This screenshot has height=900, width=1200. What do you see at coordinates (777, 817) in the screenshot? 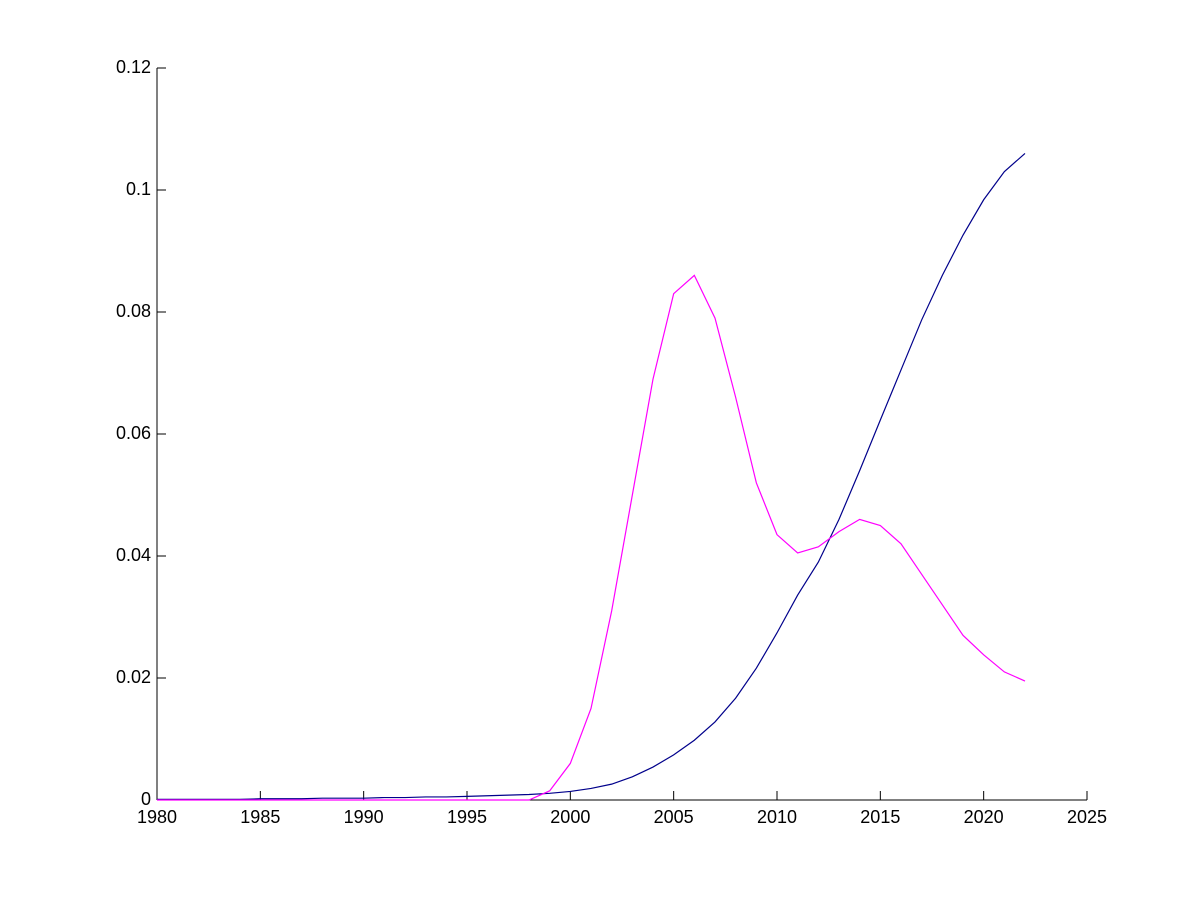
I see `x-tick-label: 2010` at bounding box center [777, 817].